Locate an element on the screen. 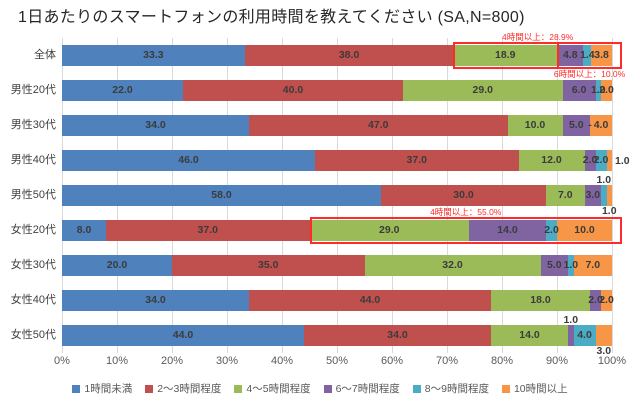 The height and width of the screenshot is (409, 640). category-label: 男性30代 is located at coordinates (33, 125).